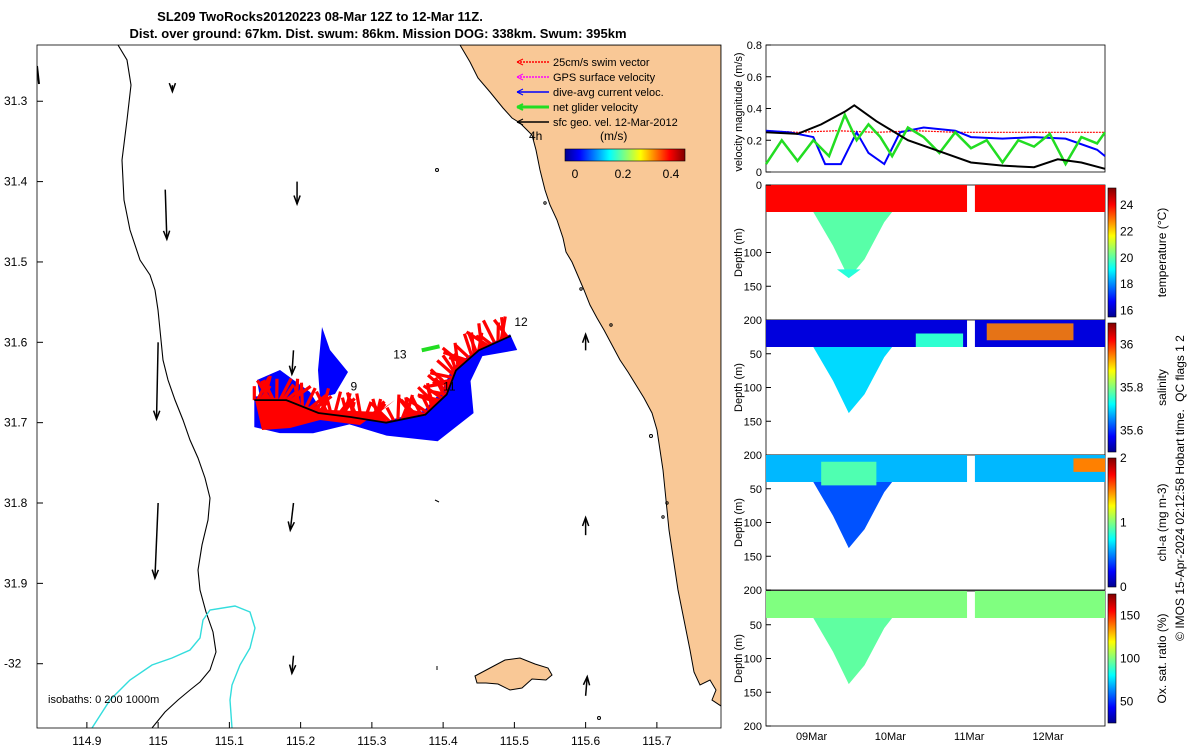 This screenshot has width=1200, height=750. What do you see at coordinates (449, 387) in the screenshot?
I see `waypoint-label: 11` at bounding box center [449, 387].